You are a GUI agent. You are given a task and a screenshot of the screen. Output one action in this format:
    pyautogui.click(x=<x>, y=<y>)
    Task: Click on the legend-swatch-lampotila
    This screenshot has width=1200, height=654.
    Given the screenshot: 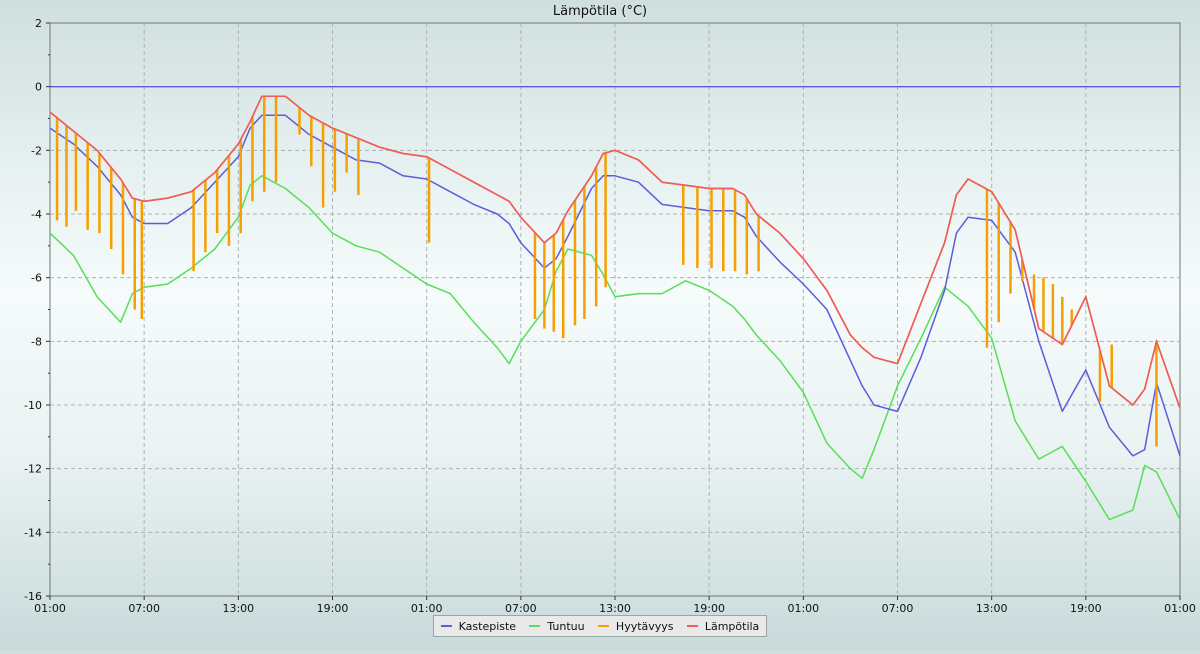 What is the action you would take?
    pyautogui.click(x=692, y=626)
    